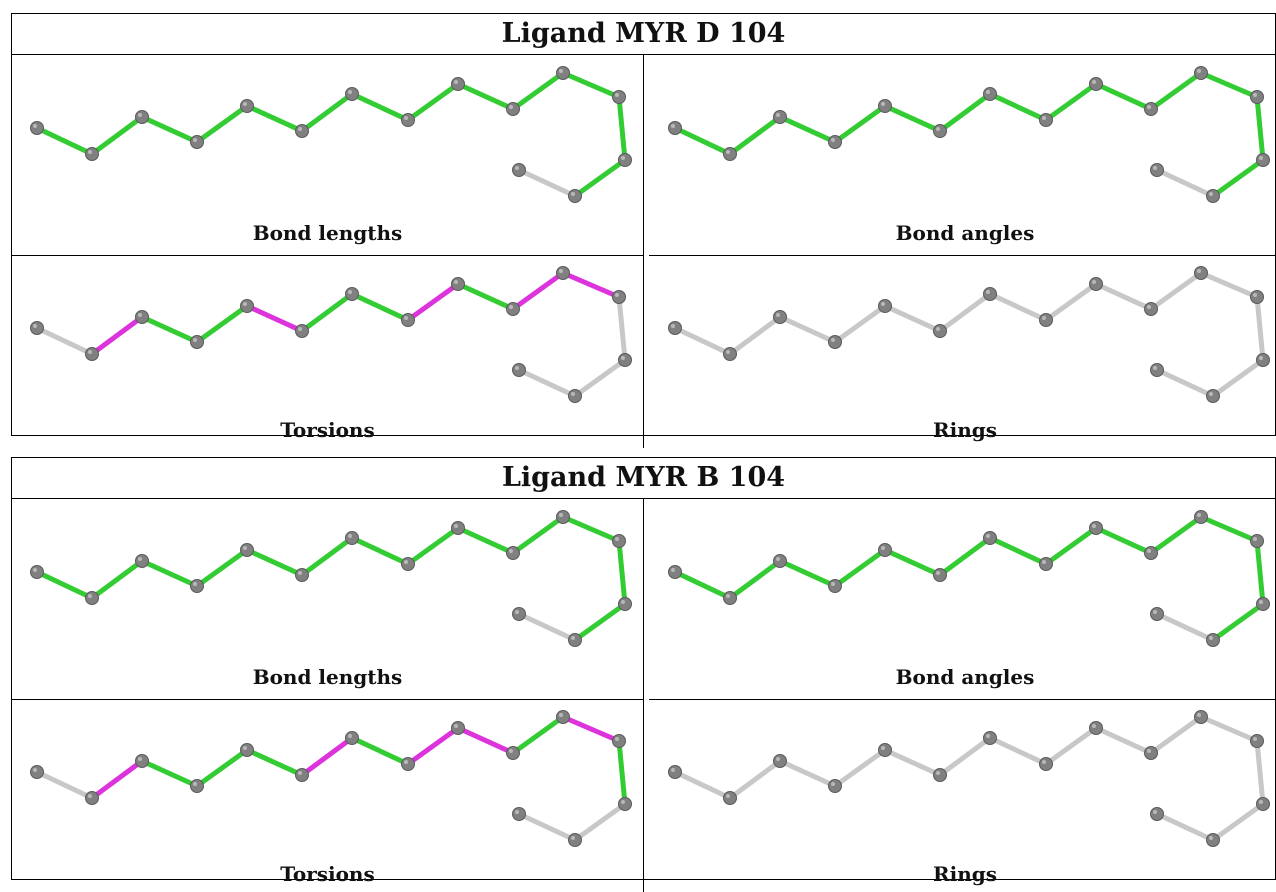 This screenshot has height=892, width=1276. What do you see at coordinates (962, 155) in the screenshot?
I see `panel-bond-angles: Bond angles` at bounding box center [962, 155].